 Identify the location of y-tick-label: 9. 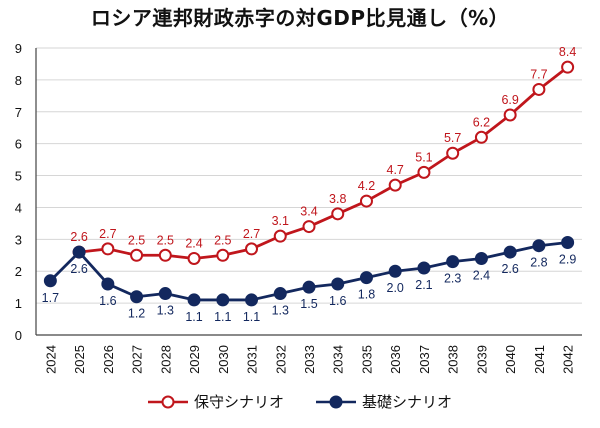
(18, 48).